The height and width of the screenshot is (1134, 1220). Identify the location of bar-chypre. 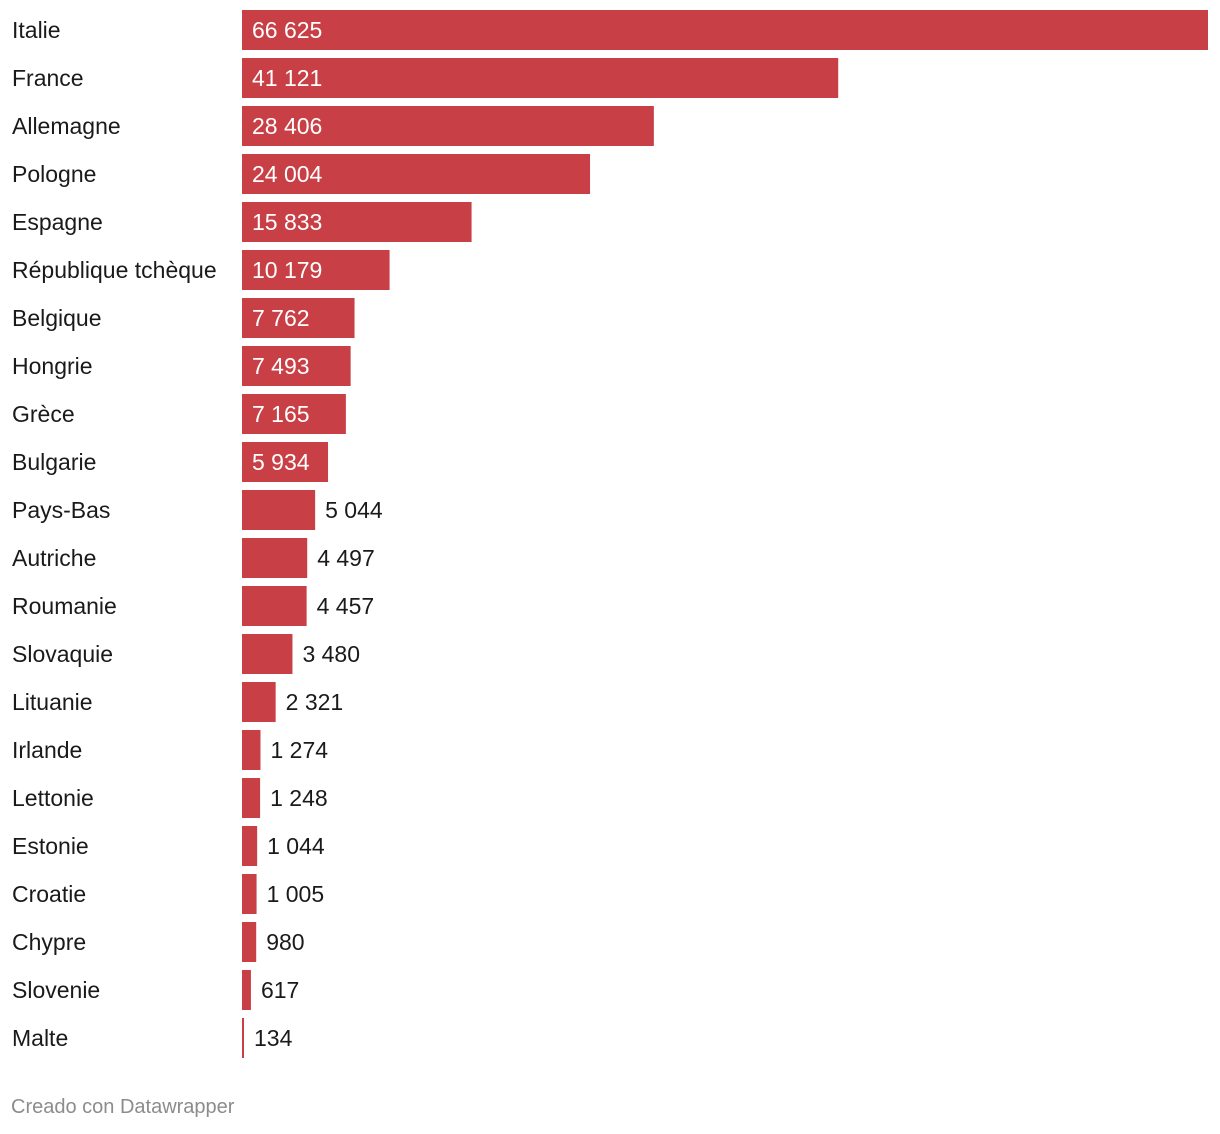
(249, 942).